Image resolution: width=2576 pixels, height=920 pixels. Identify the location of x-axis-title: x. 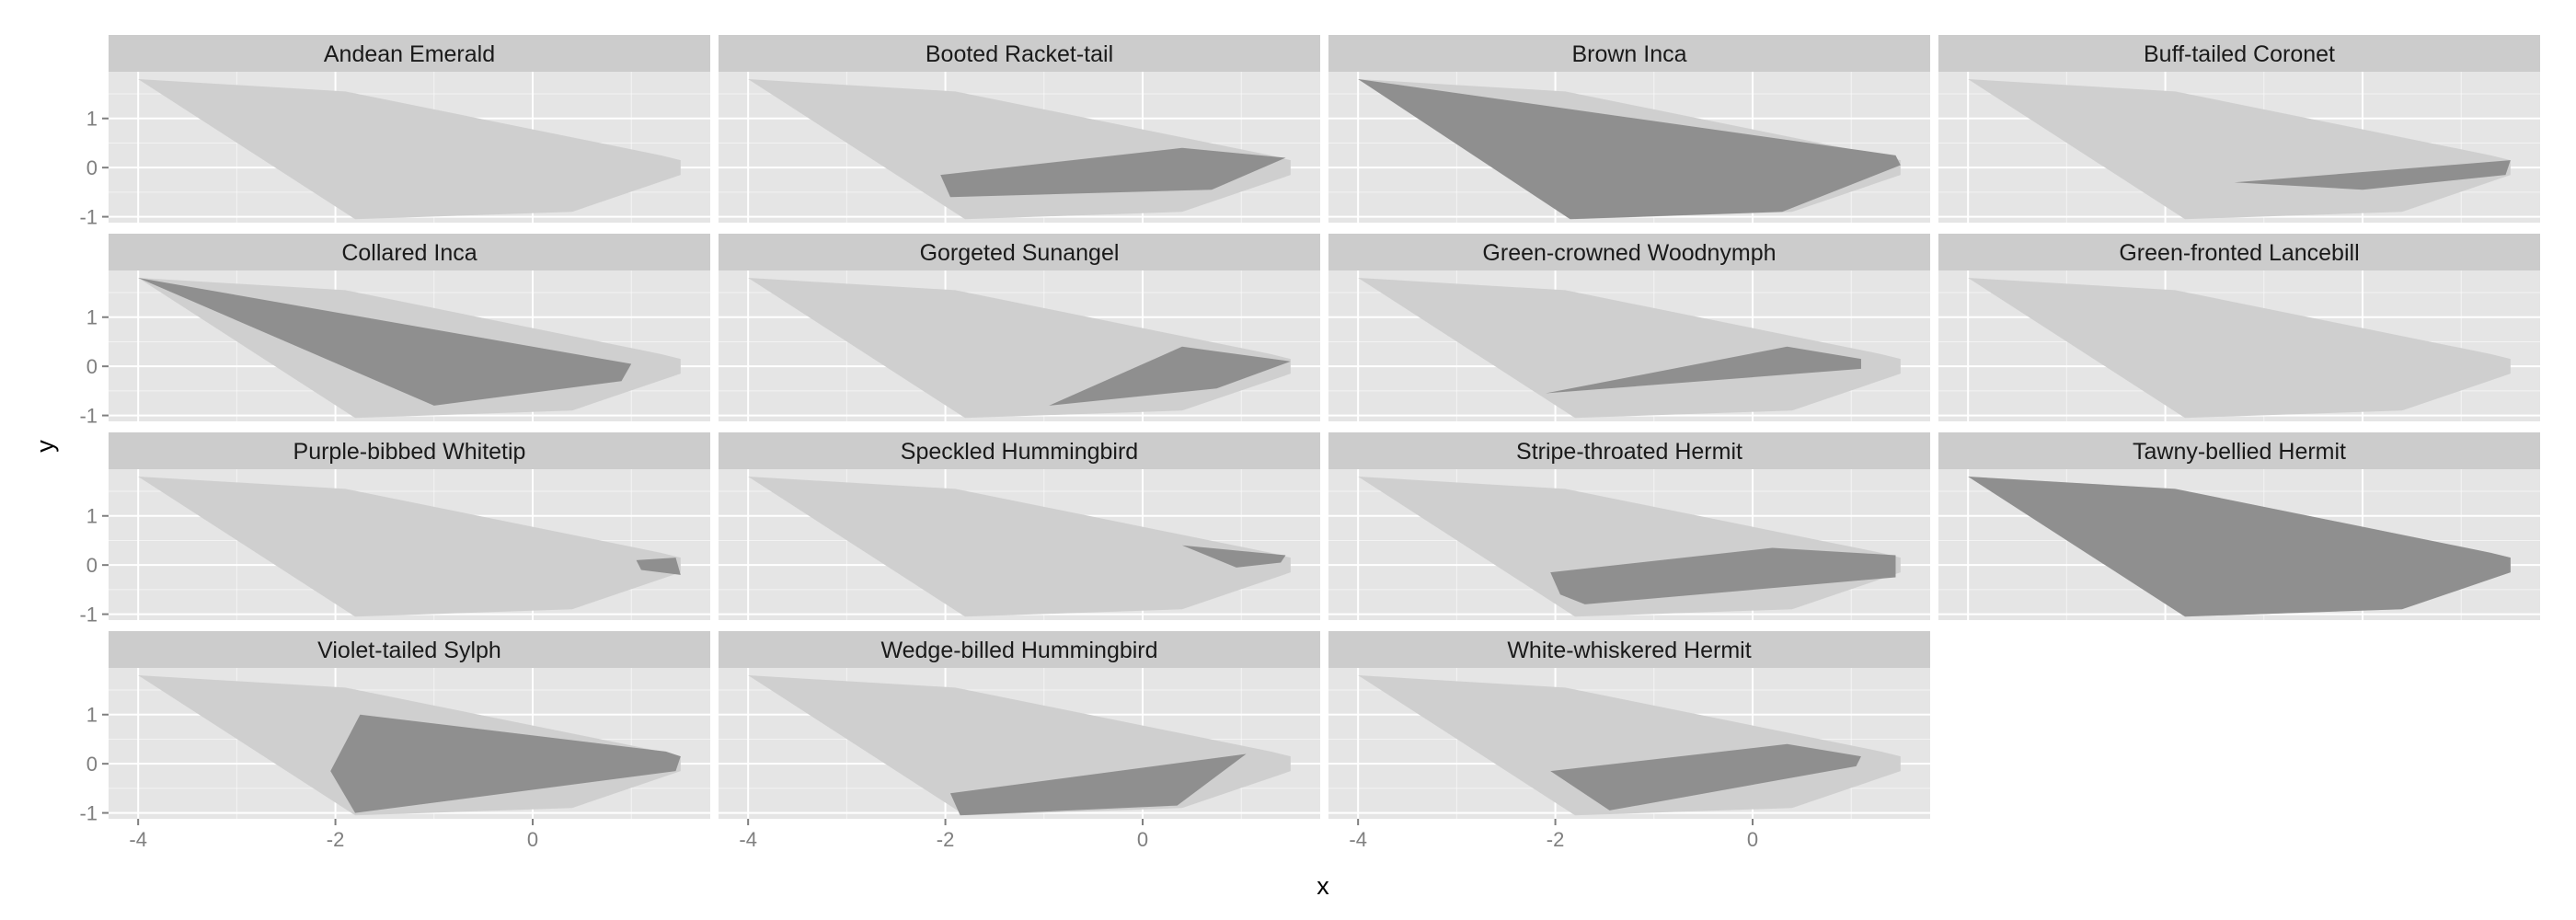
(1323, 886).